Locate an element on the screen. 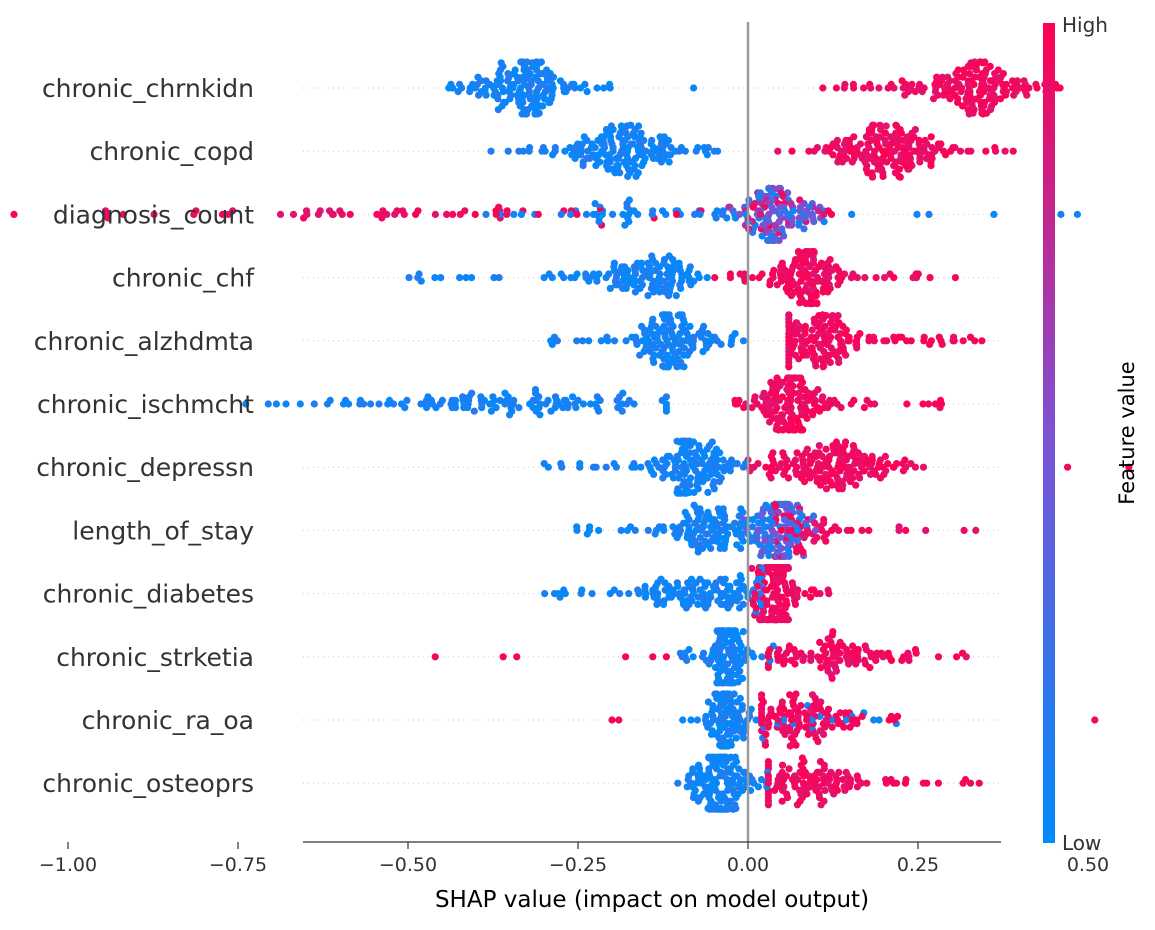  feature-label: chronic_strketia is located at coordinates (155, 657).